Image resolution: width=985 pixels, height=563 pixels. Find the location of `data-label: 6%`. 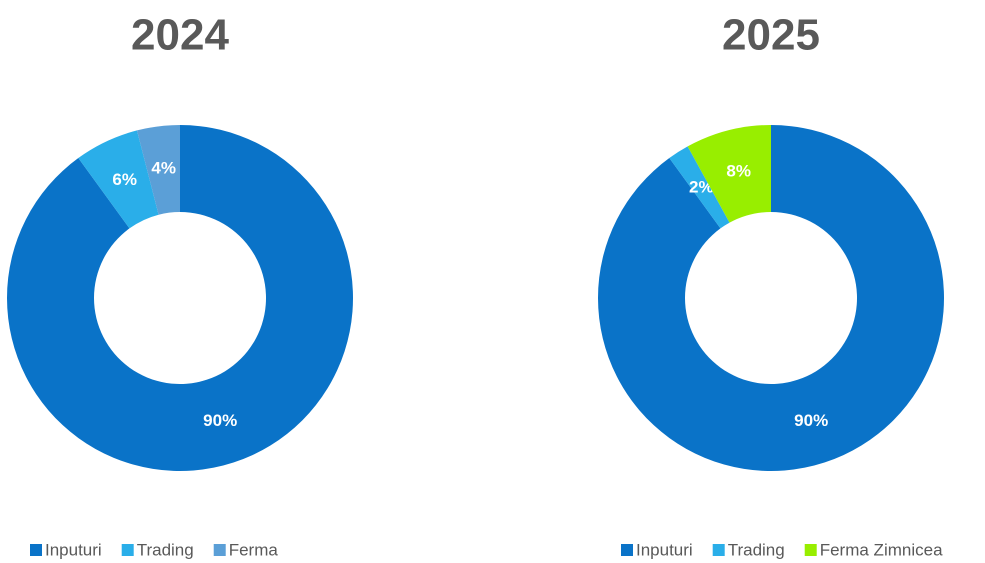

data-label: 6% is located at coordinates (124, 179).